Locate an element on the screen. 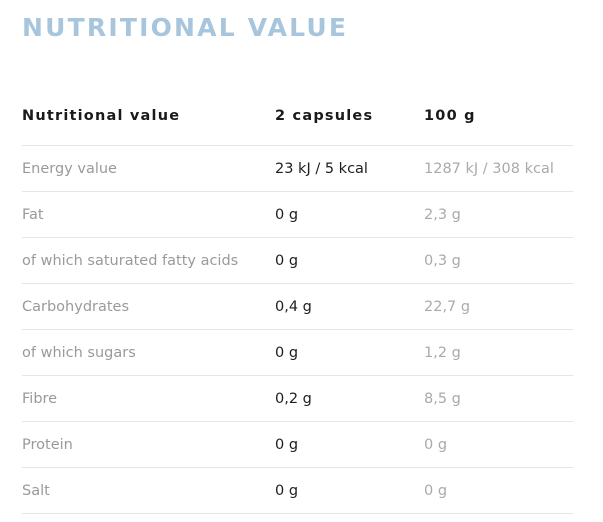 This screenshot has height=522, width=603. table-row: Salt 0 g 0 g is located at coordinates (297, 490).